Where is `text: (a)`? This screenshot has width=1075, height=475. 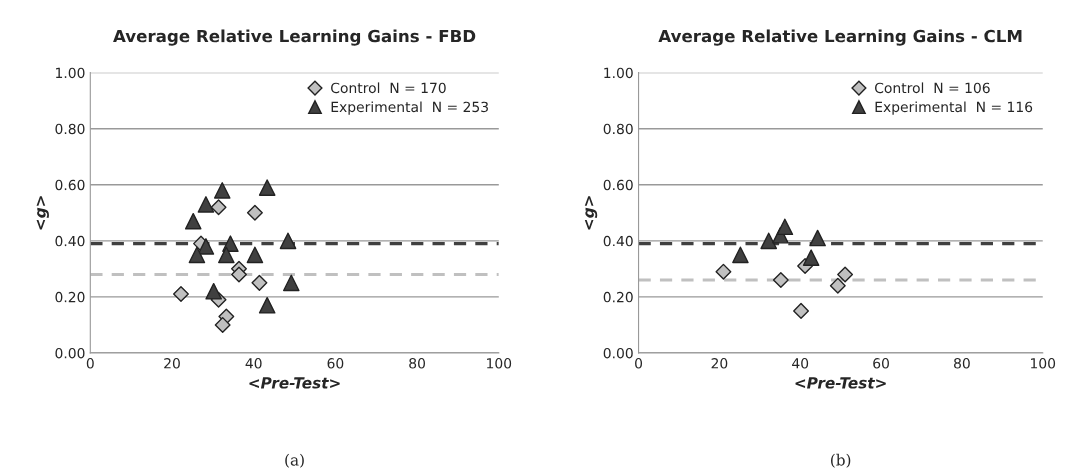 text: (a) is located at coordinates (294, 460).